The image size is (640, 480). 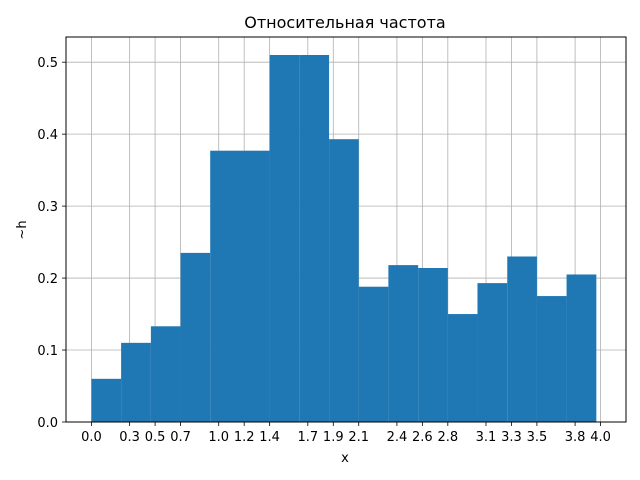 What do you see at coordinates (155, 437) in the screenshot?
I see `x-tick-label: 0.5` at bounding box center [155, 437].